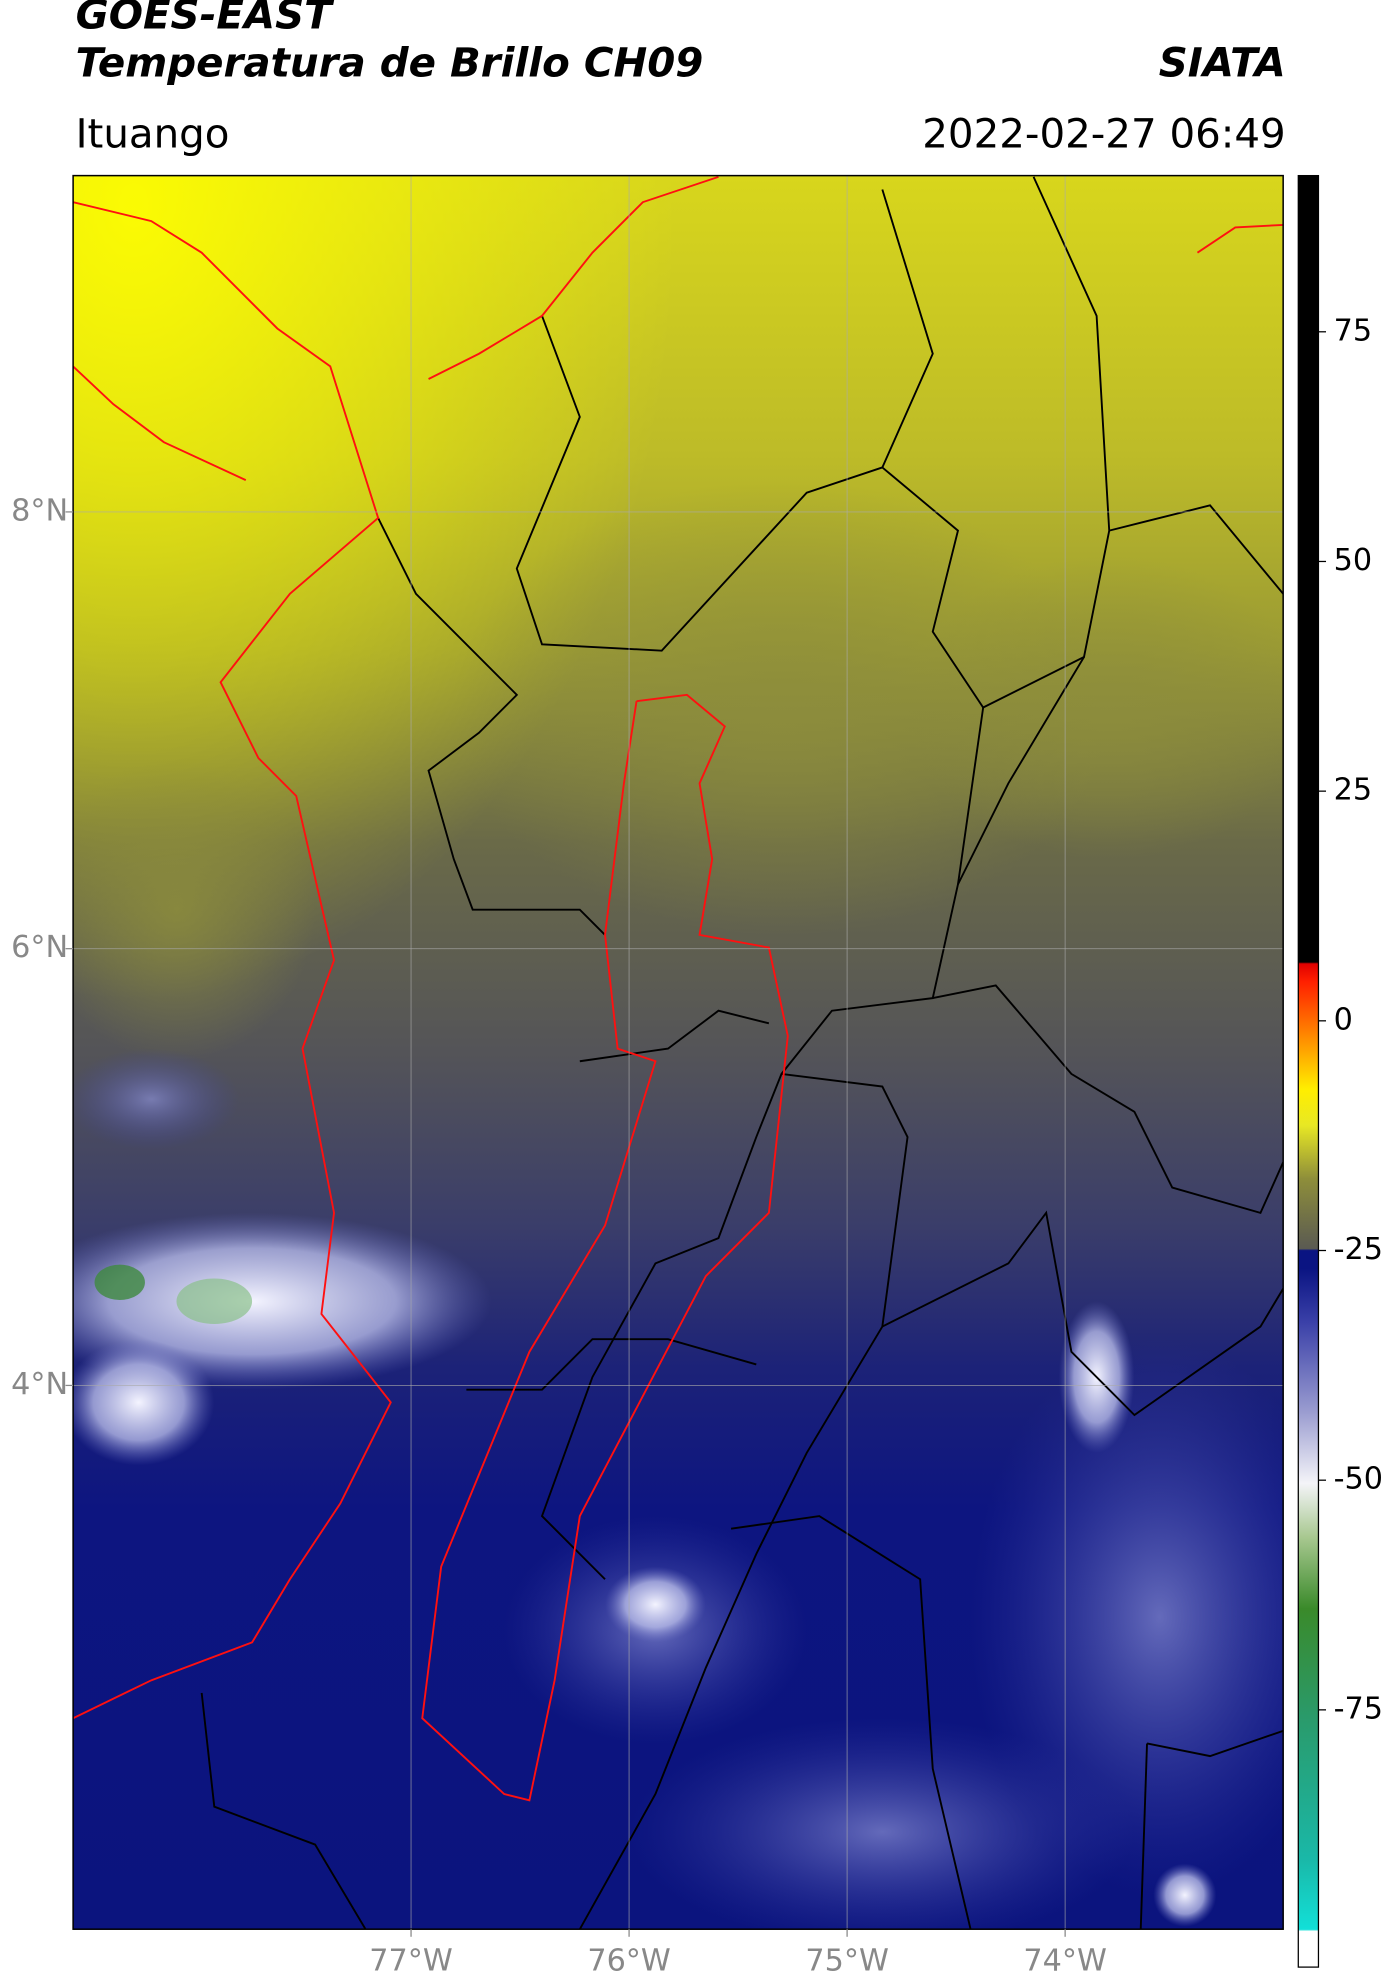 The height and width of the screenshot is (1981, 1384). What do you see at coordinates (1358, 1479) in the screenshot?
I see `colorbar-label: -50` at bounding box center [1358, 1479].